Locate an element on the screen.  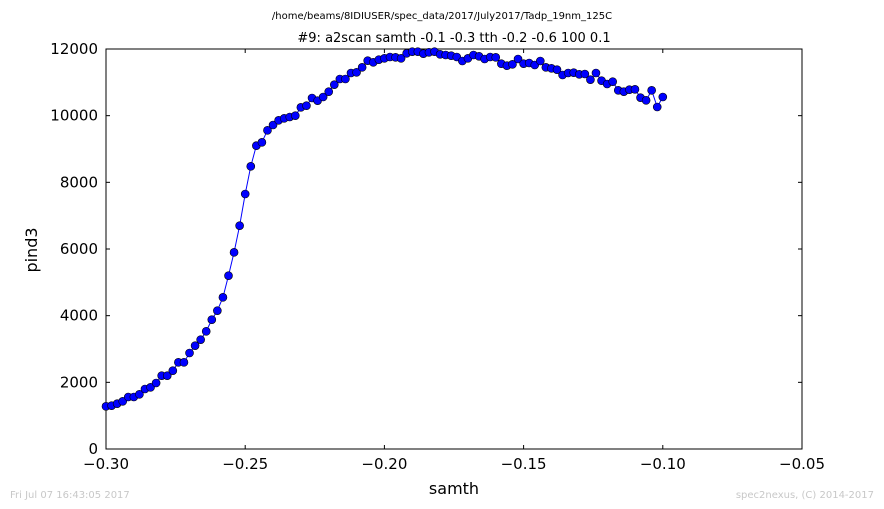
x-axis-label: samth is located at coordinates (454, 488).